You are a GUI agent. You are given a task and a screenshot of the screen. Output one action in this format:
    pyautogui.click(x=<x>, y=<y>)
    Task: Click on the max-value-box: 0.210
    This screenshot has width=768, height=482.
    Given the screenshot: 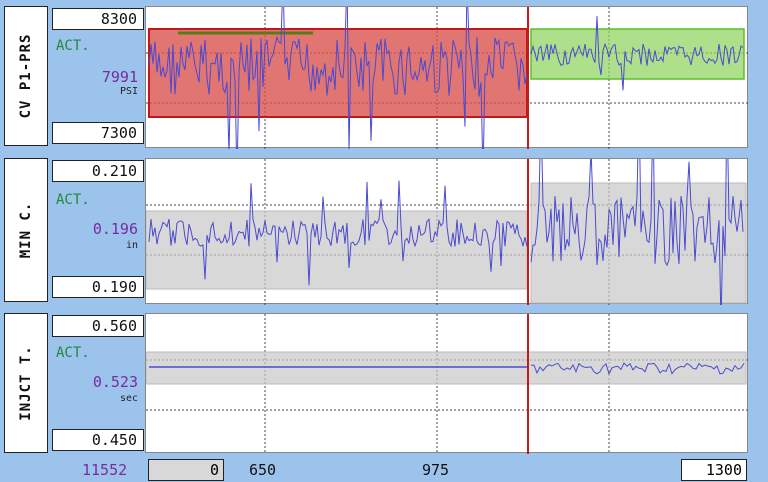 What is the action you would take?
    pyautogui.click(x=98, y=171)
    